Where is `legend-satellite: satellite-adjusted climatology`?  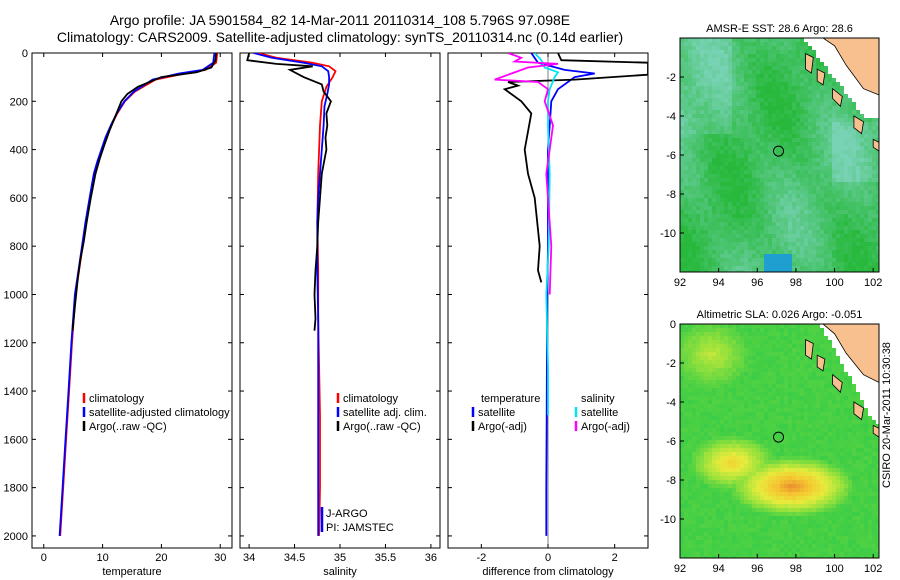
legend-satellite: satellite-adjusted climatology is located at coordinates (159, 413).